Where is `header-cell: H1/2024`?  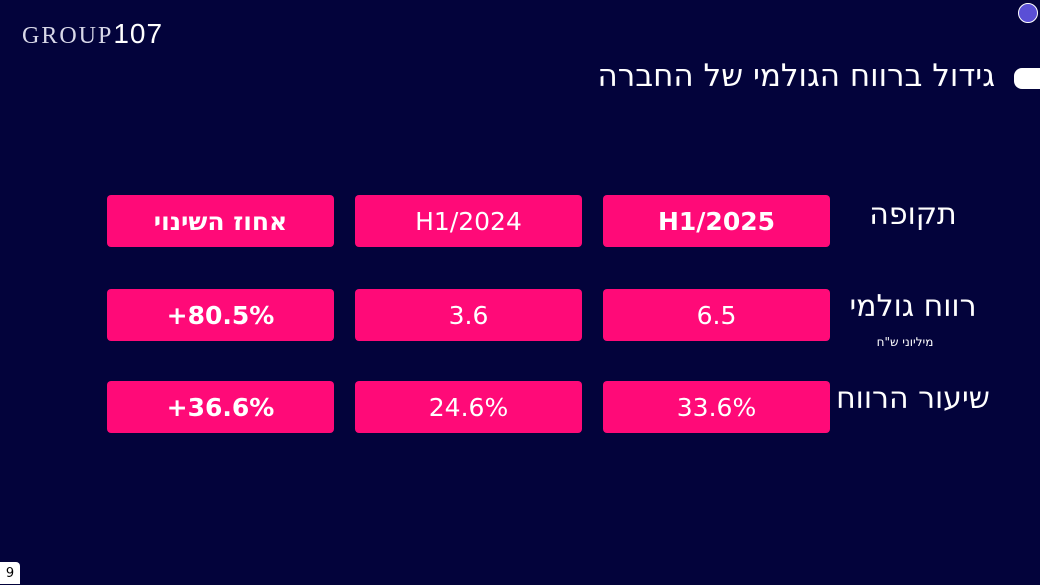
header-cell: H1/2024 is located at coordinates (468, 221).